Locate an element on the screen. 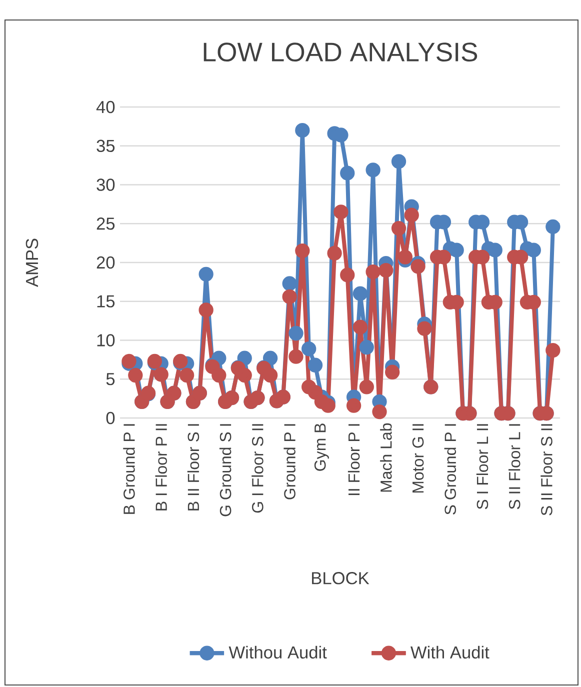 The height and width of the screenshot is (687, 581). x-tick-label: Motor G II is located at coordinates (418, 458).